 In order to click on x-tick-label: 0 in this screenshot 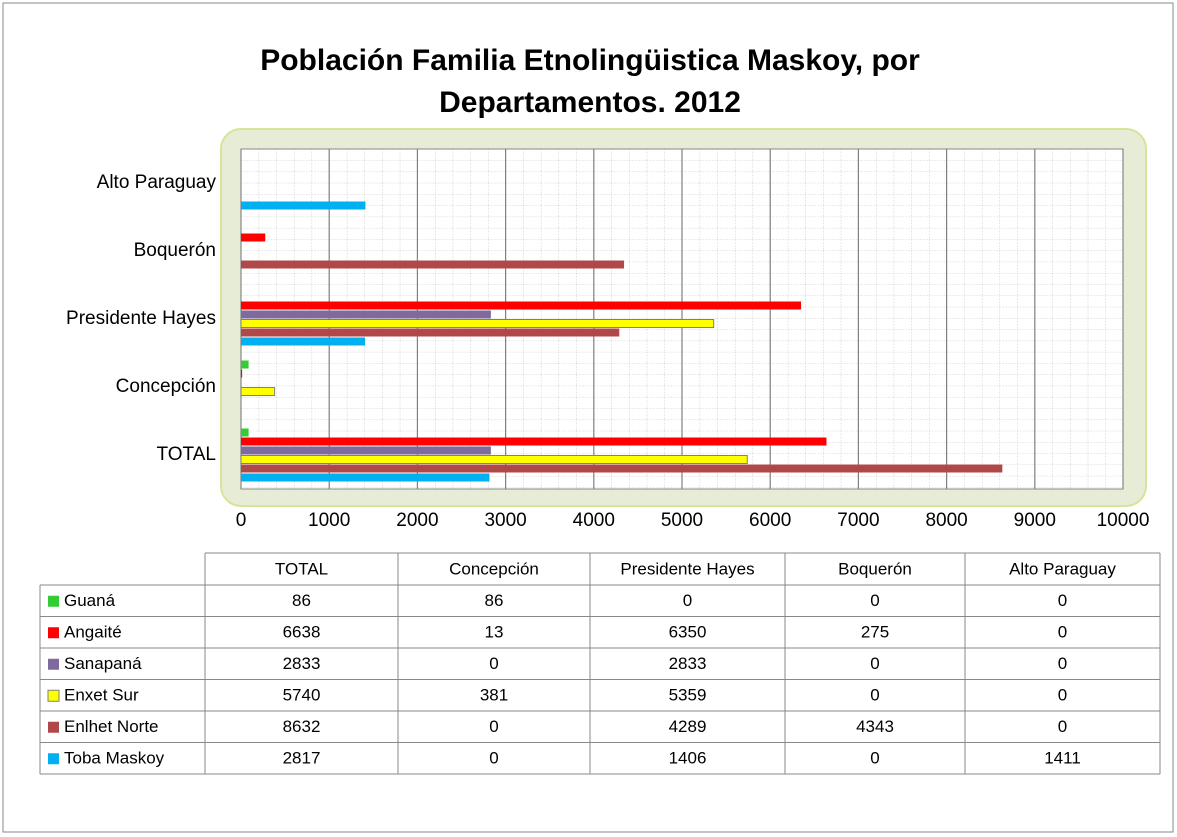, I will do `click(241, 520)`.